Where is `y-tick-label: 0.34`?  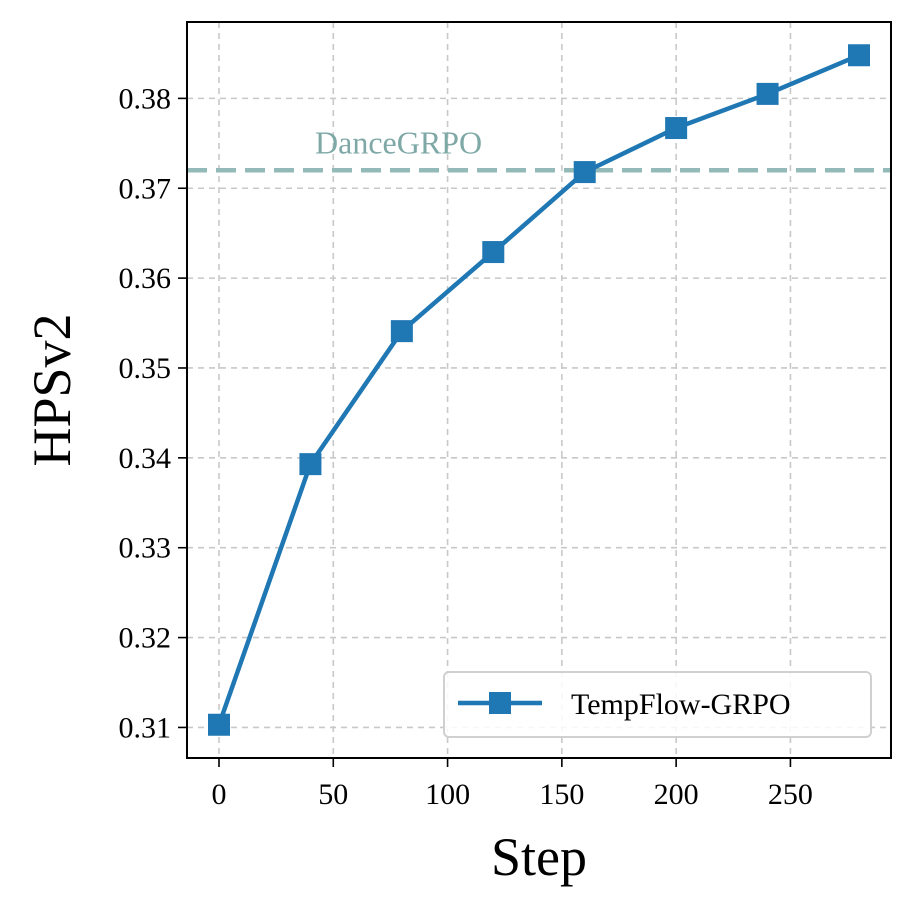 y-tick-label: 0.34 is located at coordinates (145, 458).